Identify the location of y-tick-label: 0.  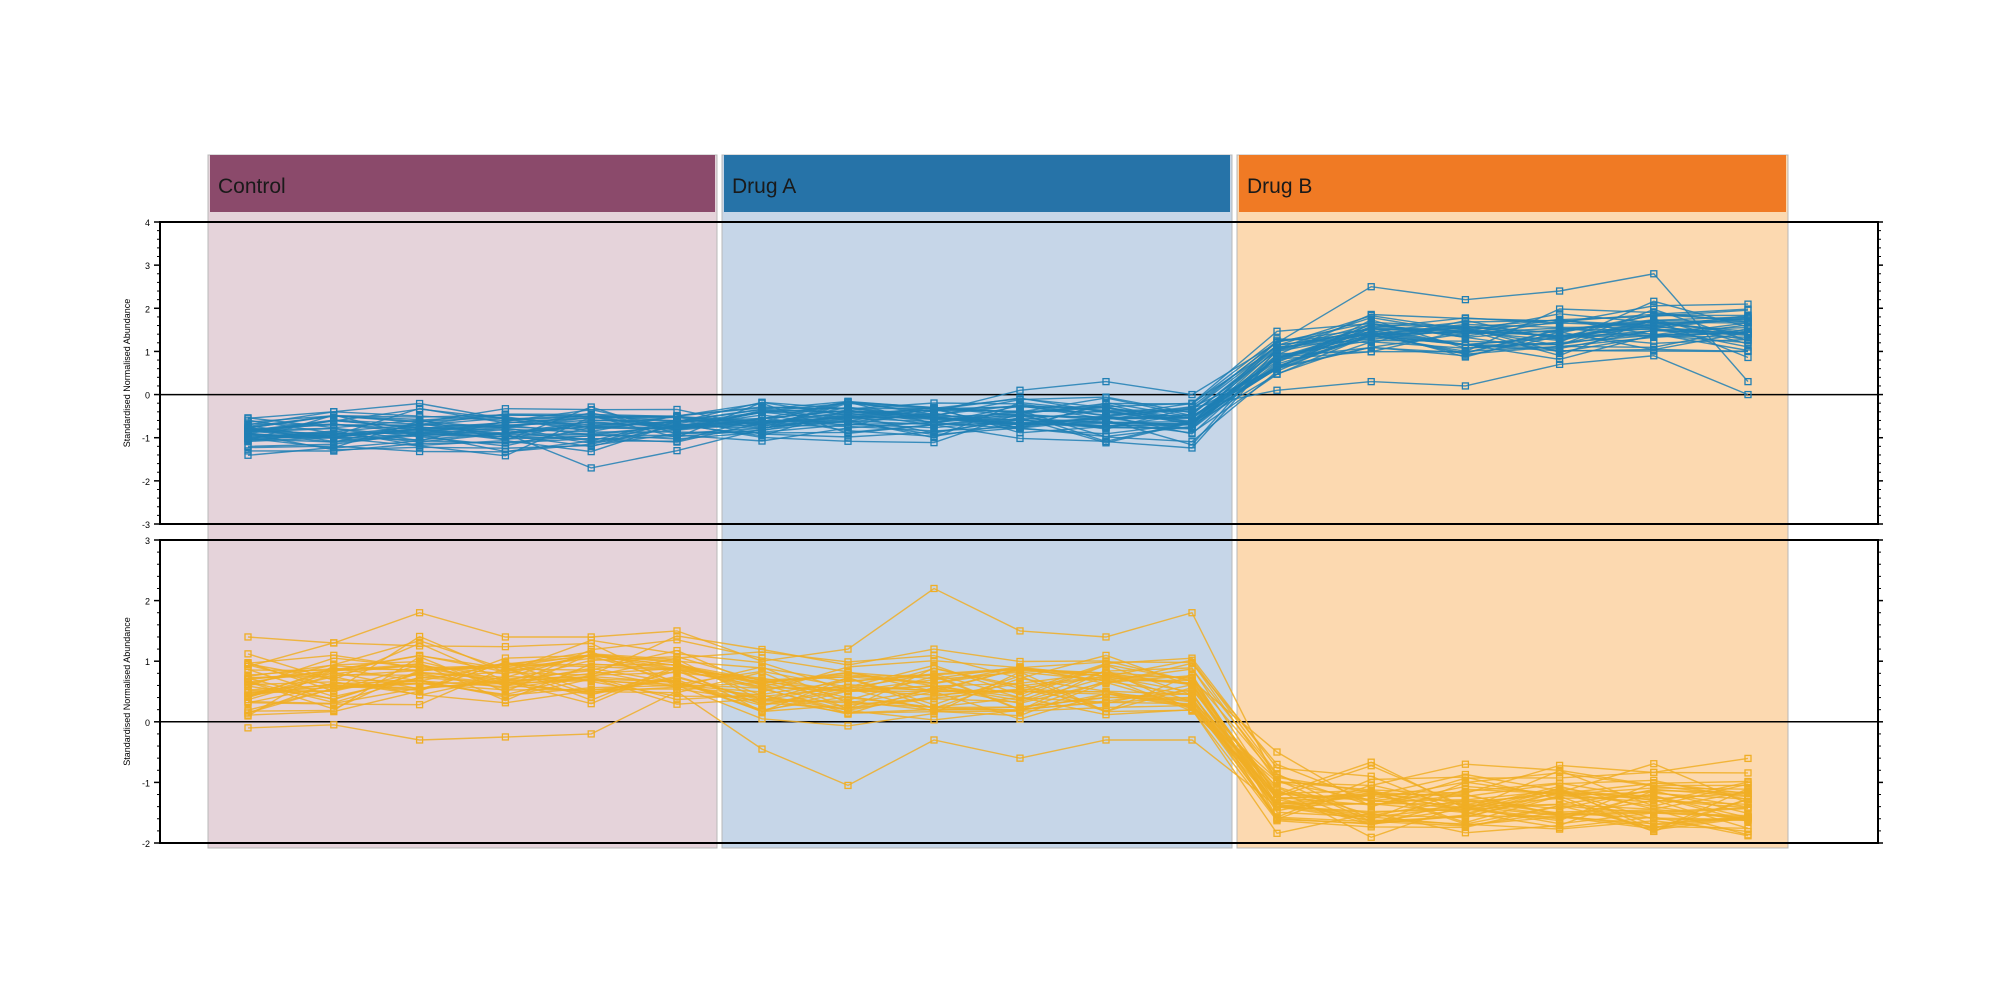
(147, 396).